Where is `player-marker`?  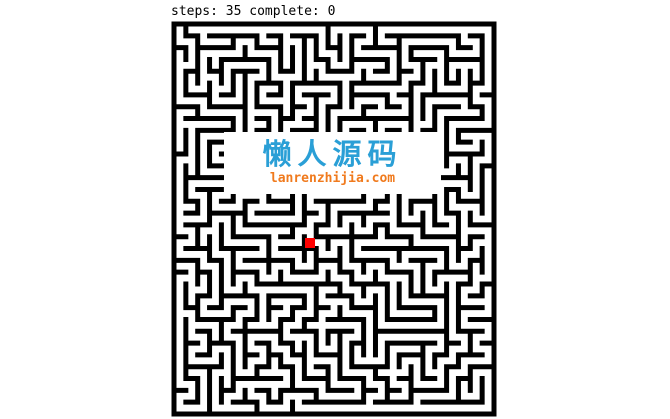
player-marker is located at coordinates (310, 242).